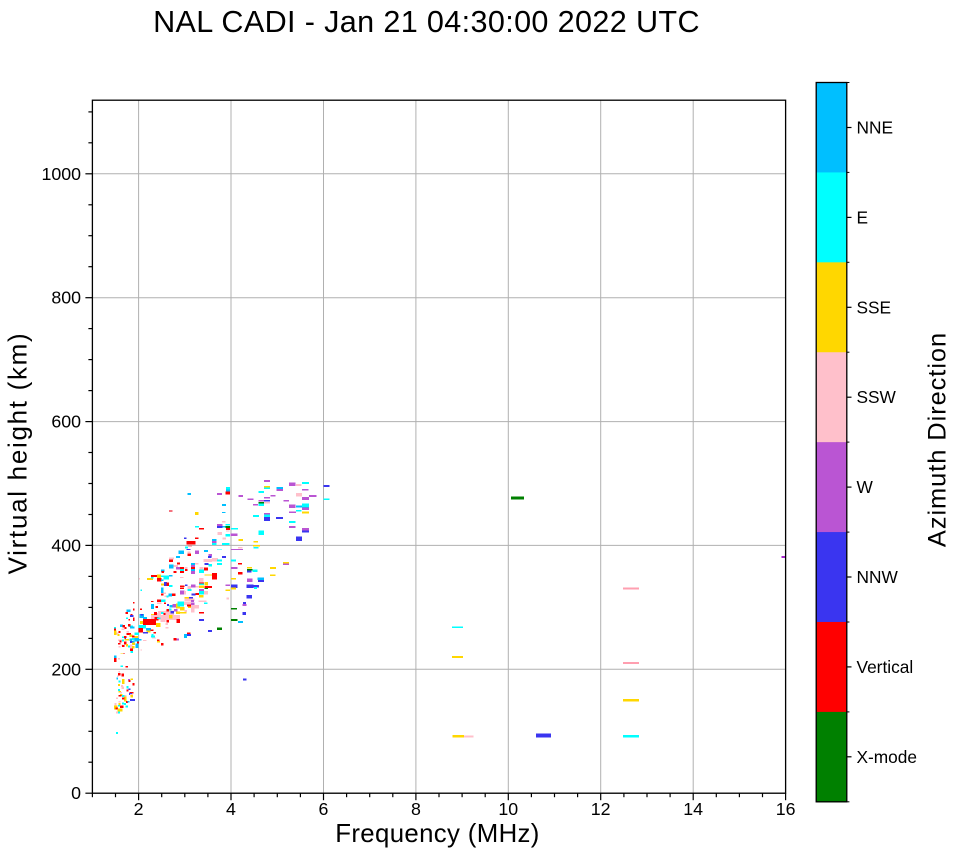 This screenshot has width=958, height=857. What do you see at coordinates (601, 809) in the screenshot?
I see `svg-text: 12` at bounding box center [601, 809].